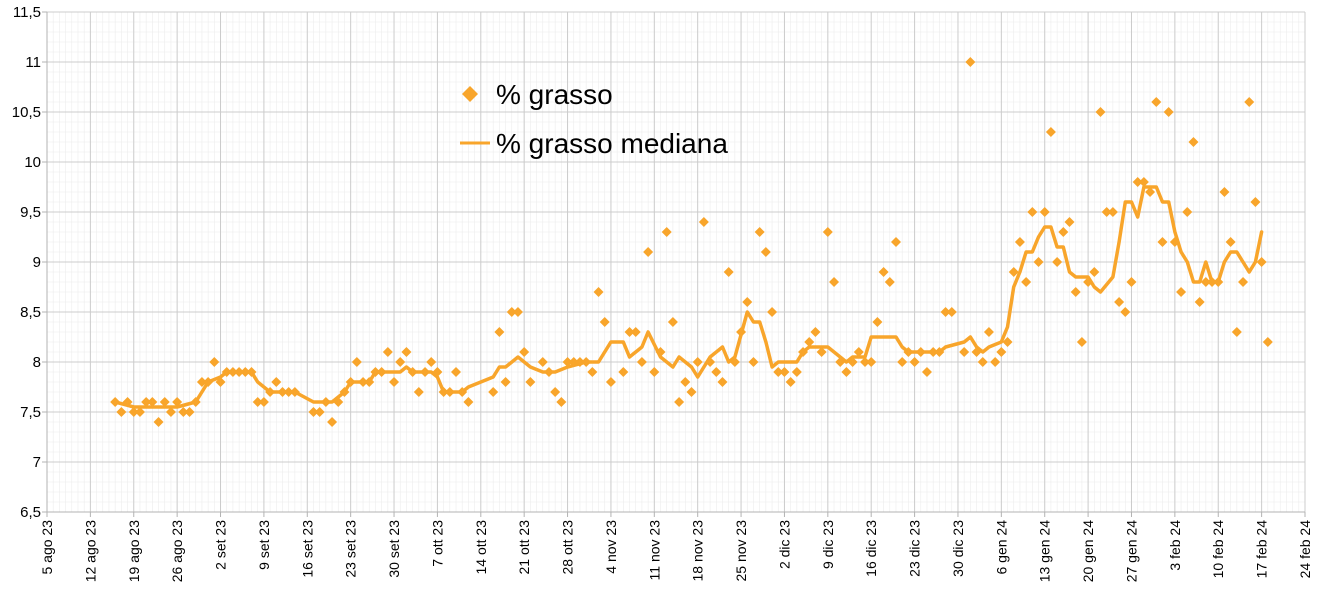  Describe the element at coordinates (437, 543) in the screenshot. I see `x-tick-label: 7 ott 23` at that location.